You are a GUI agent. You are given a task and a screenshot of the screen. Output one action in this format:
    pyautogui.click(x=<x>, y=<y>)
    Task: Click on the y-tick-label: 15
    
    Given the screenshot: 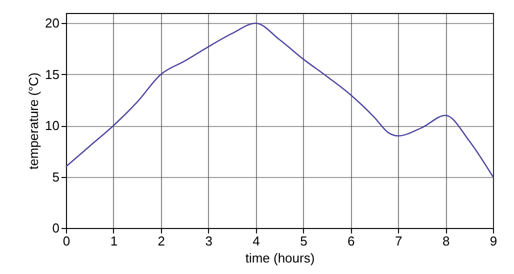 What is the action you would take?
    pyautogui.click(x=52, y=74)
    